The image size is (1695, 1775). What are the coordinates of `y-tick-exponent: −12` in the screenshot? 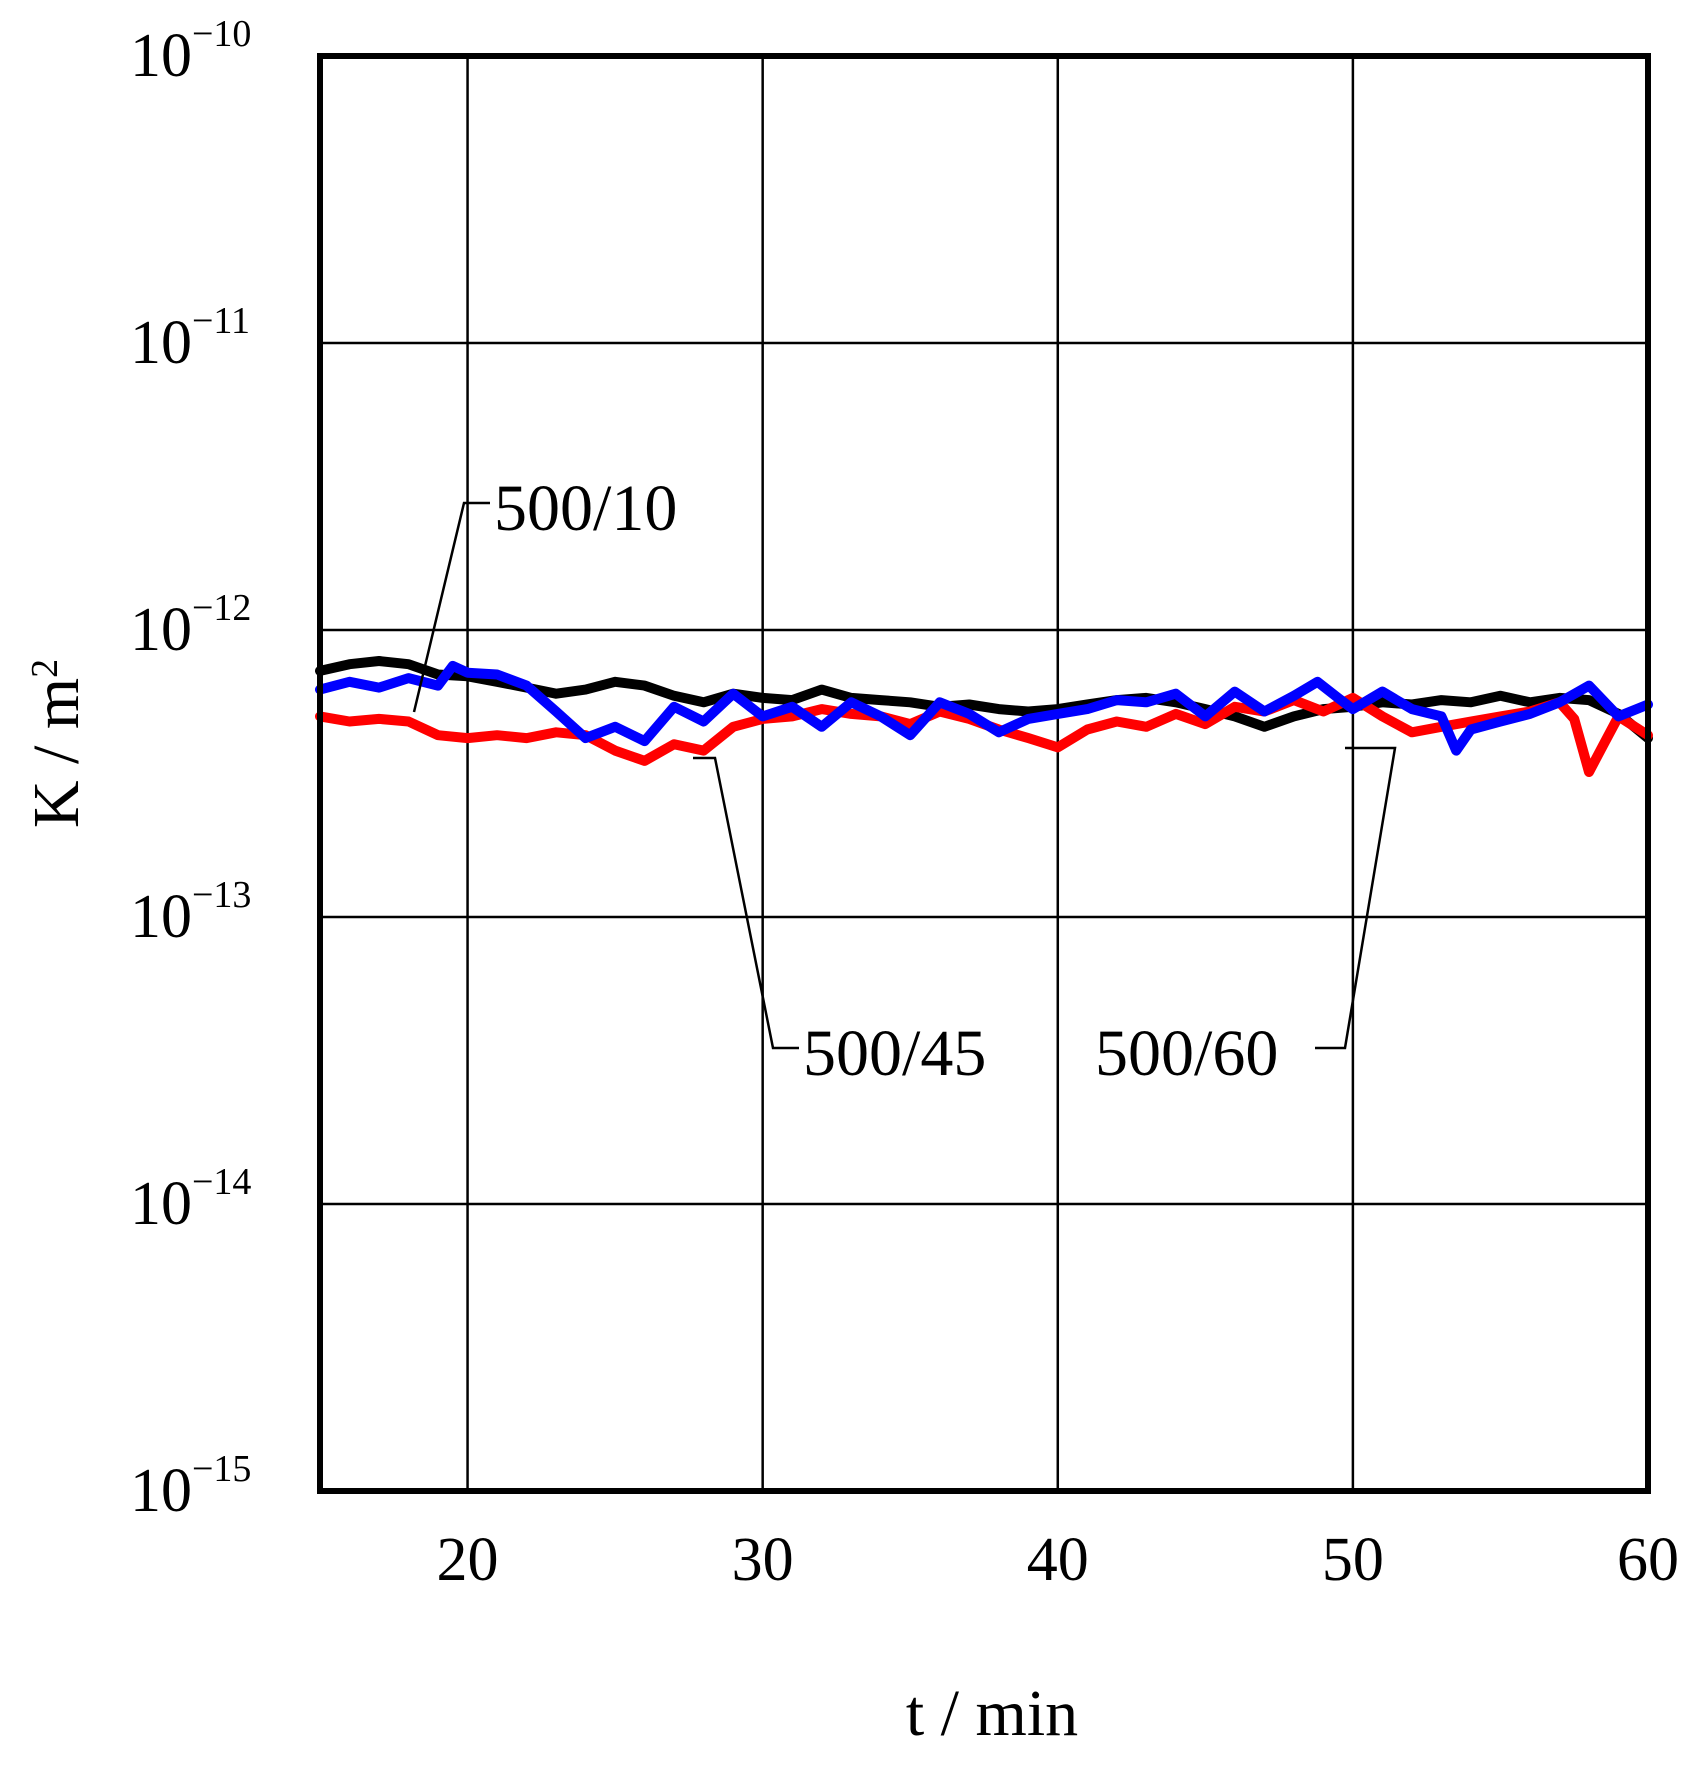 It's located at (221, 608).